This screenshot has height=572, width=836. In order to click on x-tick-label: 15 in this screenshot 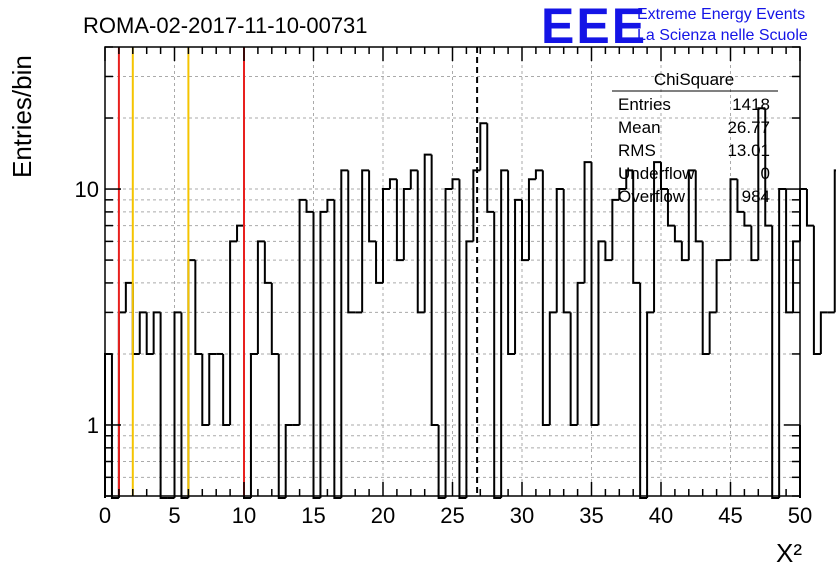, I will do `click(313, 515)`.